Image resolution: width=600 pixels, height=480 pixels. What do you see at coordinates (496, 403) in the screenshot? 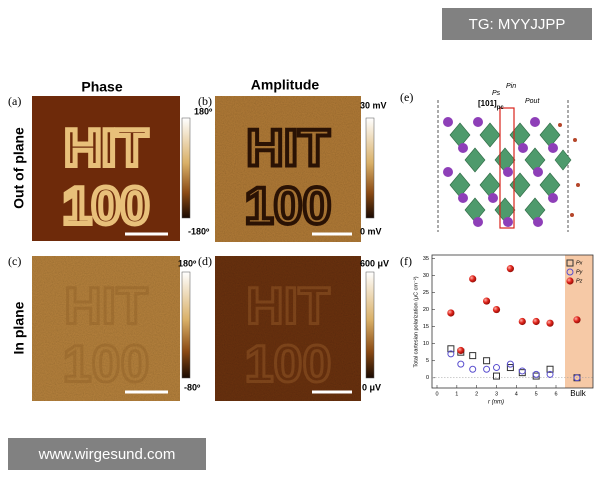
I see `x-axis-label: r (nm)` at bounding box center [496, 403].